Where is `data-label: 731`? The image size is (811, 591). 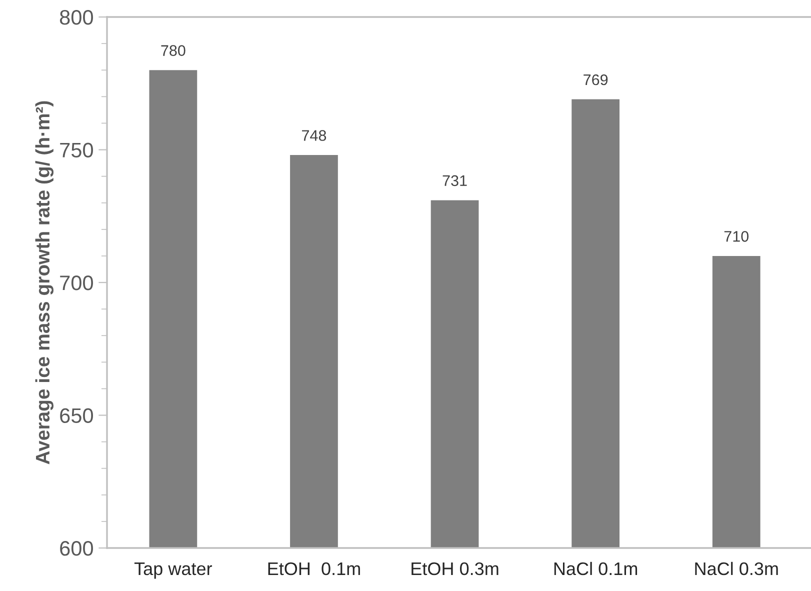
data-label: 731 is located at coordinates (454, 180).